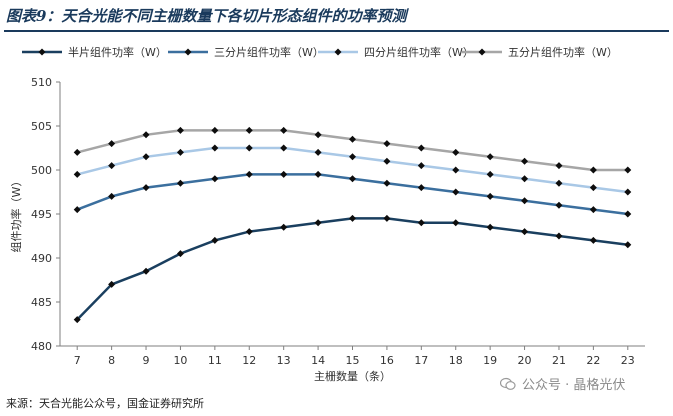 The image size is (673, 416). Describe the element at coordinates (41, 258) in the screenshot. I see `y-tick-label: 490` at that location.